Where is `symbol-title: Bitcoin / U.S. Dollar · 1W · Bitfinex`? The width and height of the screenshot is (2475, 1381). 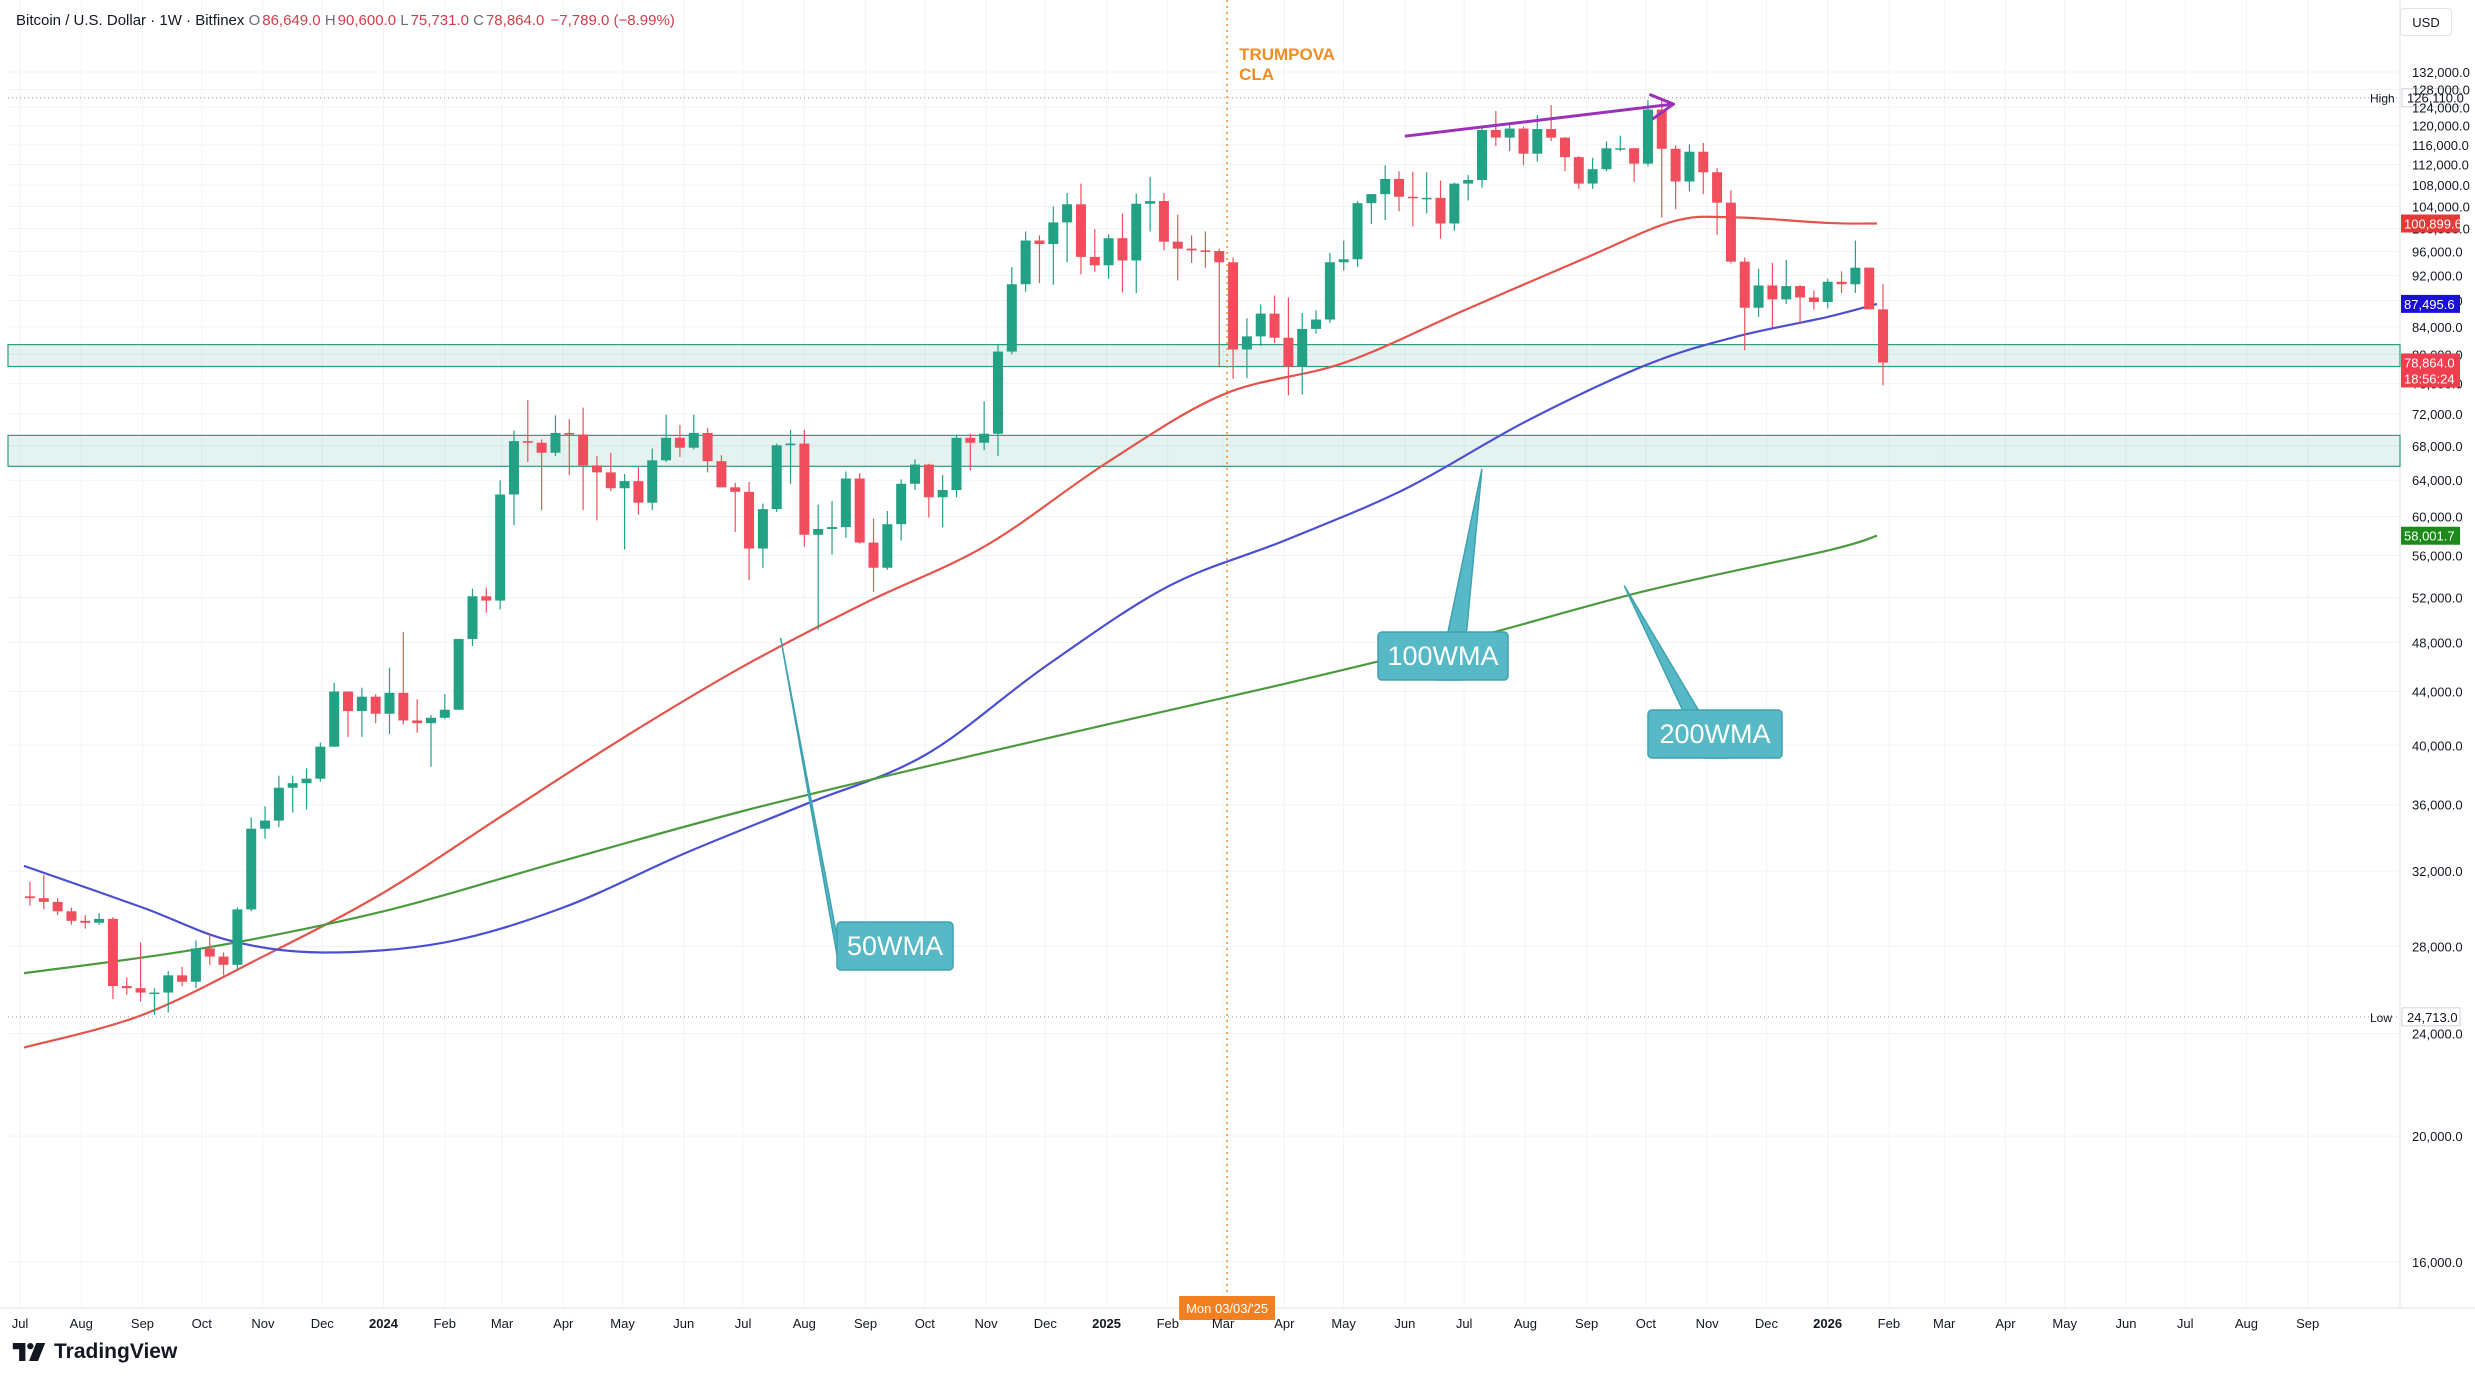 symbol-title: Bitcoin / U.S. Dollar · 1W · Bitfinex is located at coordinates (130, 20).